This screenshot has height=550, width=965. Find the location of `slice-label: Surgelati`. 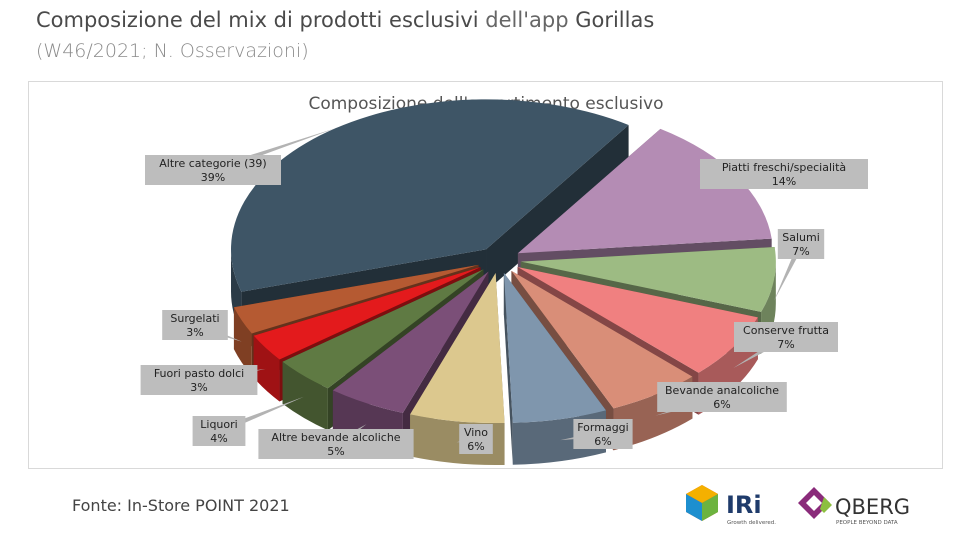

slice-label: Surgelati is located at coordinates (194, 318).